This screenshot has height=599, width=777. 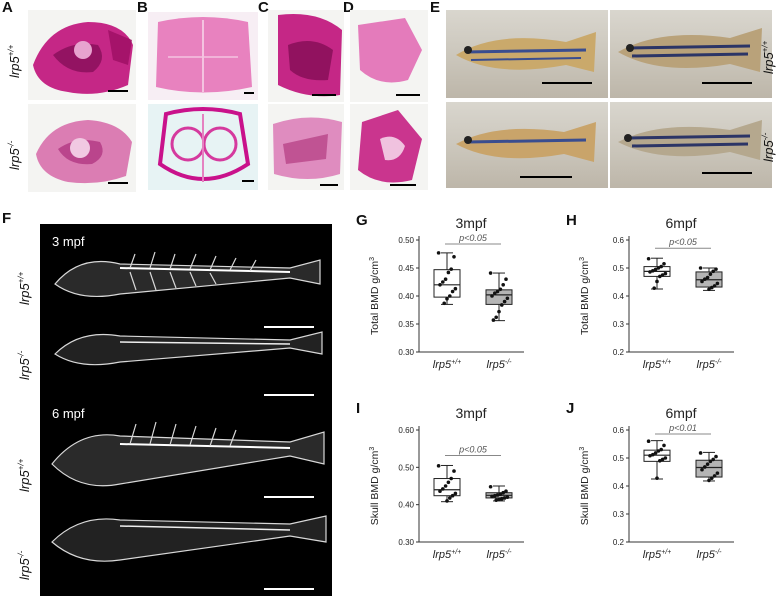 I want to click on y-tick-label: 0.35, so click(x=406, y=324).